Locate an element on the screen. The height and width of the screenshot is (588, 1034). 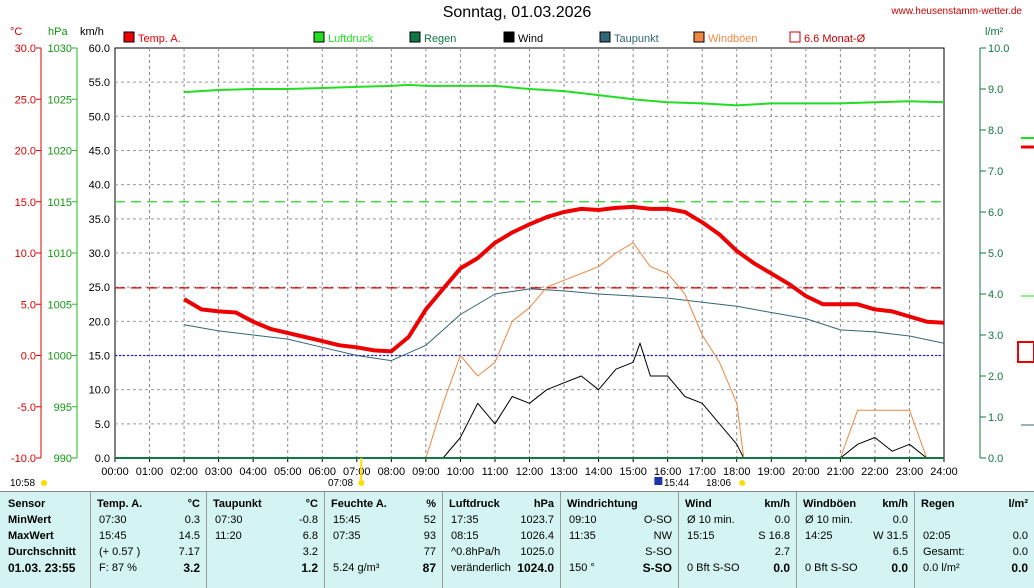
temp-tick-label: -5.0 is located at coordinates (26, 408).